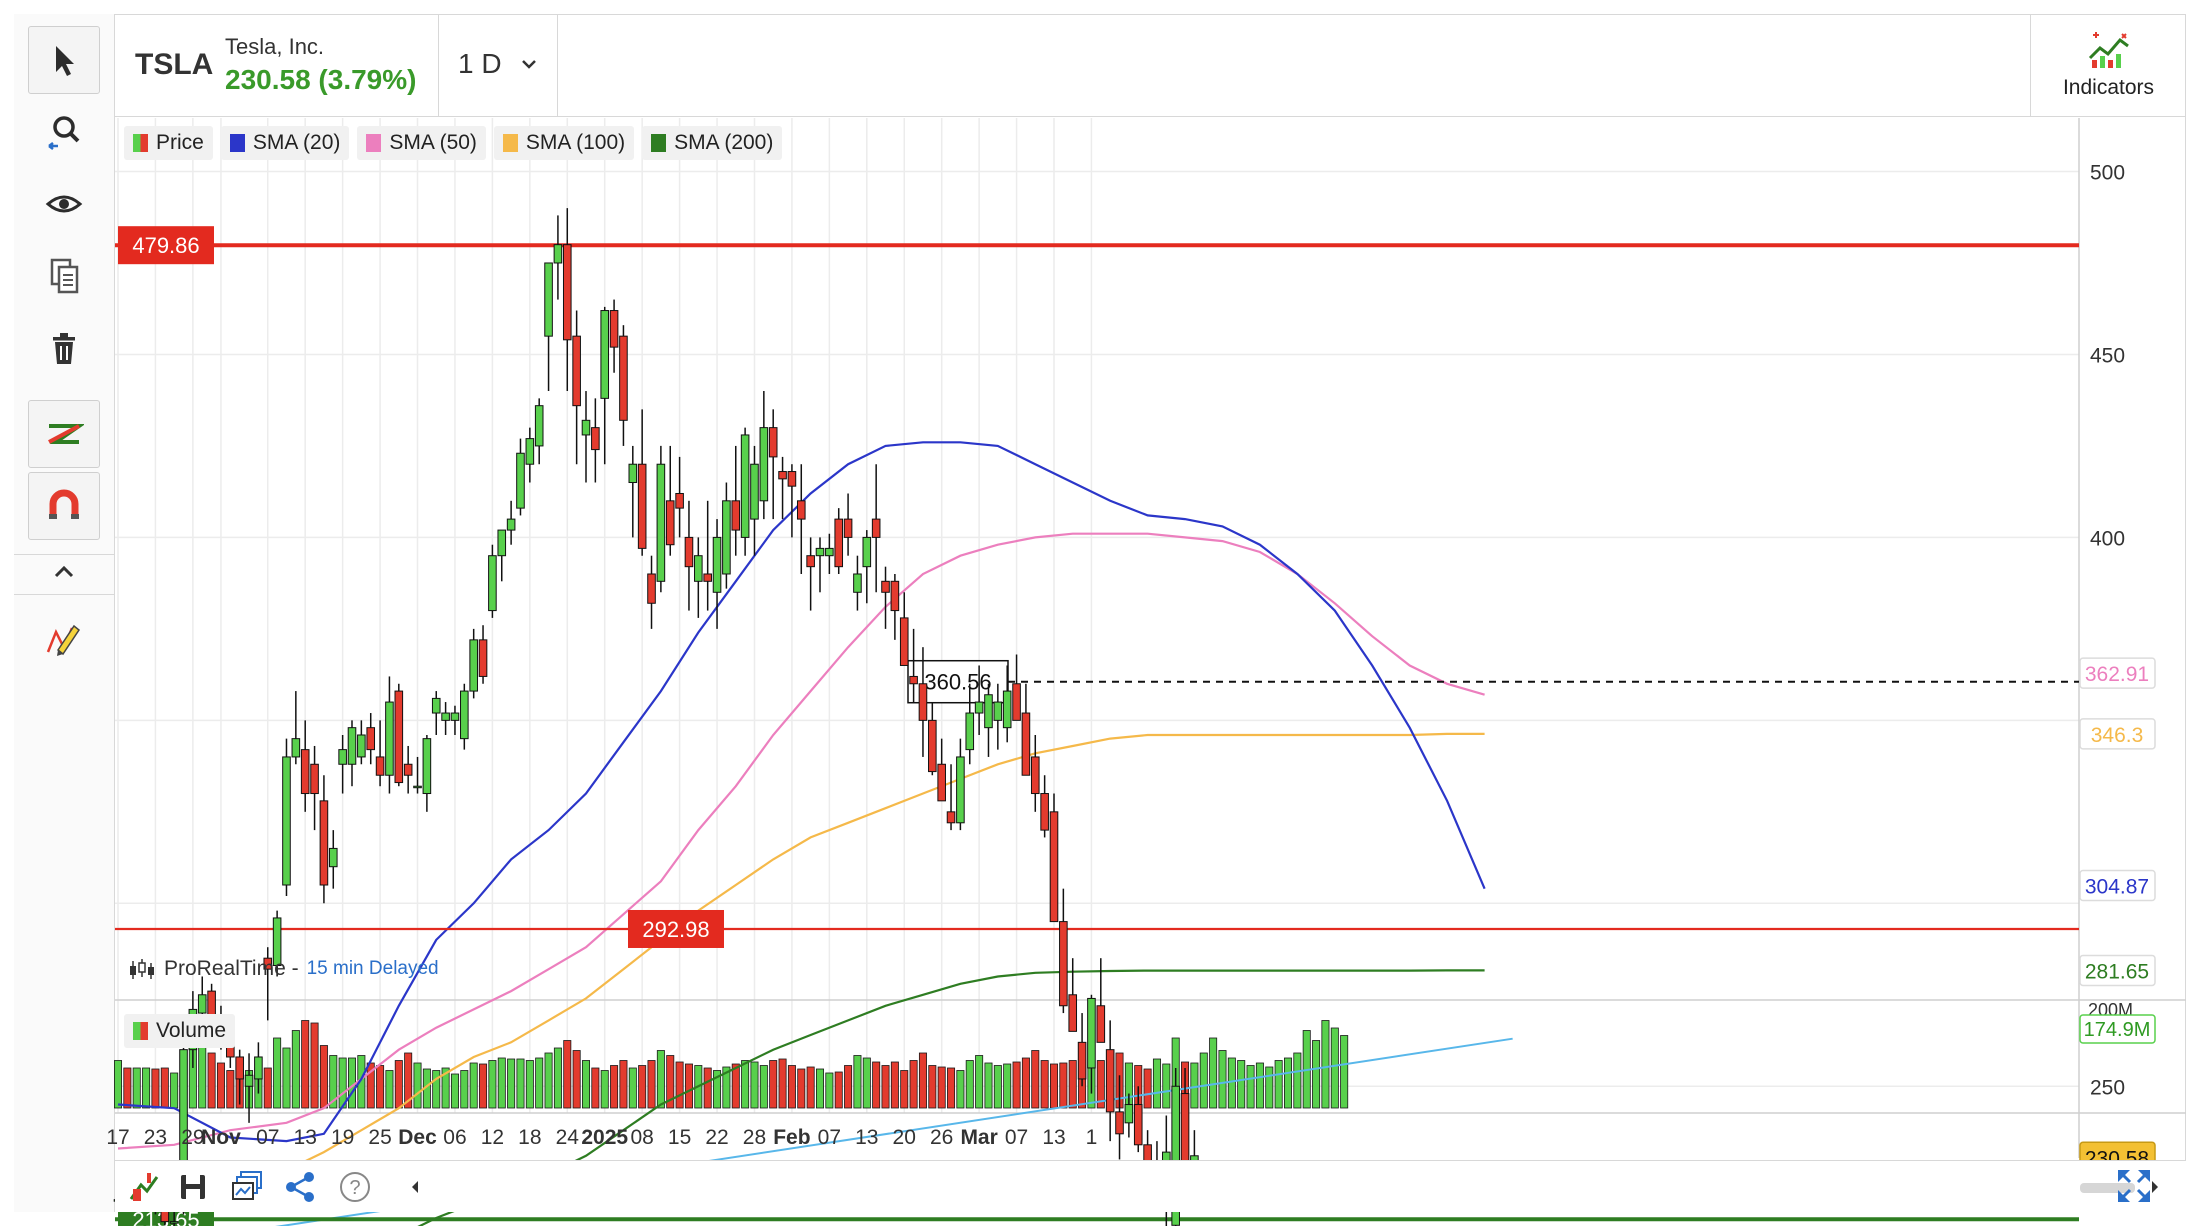 Image resolution: width=2200 pixels, height=1226 pixels. I want to click on magnifier-icon, so click(64, 133).